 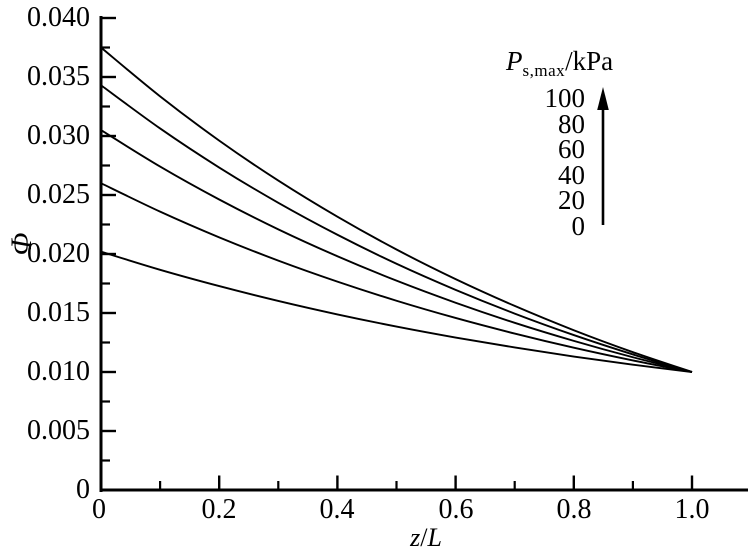 What do you see at coordinates (58, 430) in the screenshot?
I see `y-tick-label: 0.005` at bounding box center [58, 430].